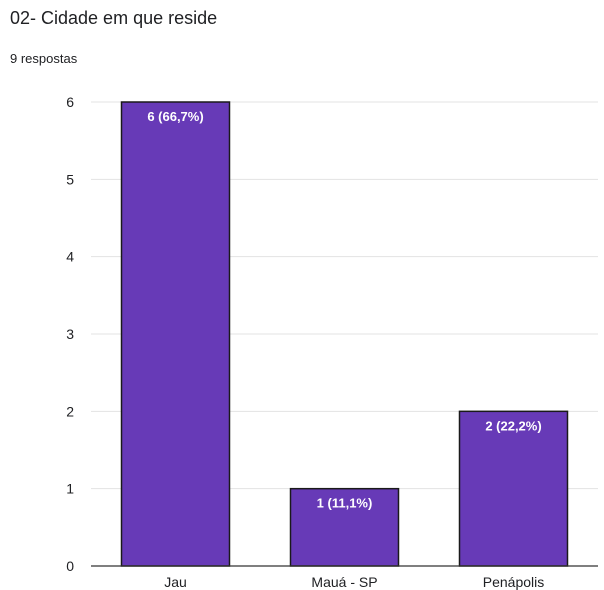  I want to click on x-tick-label: Jau, so click(175, 582).